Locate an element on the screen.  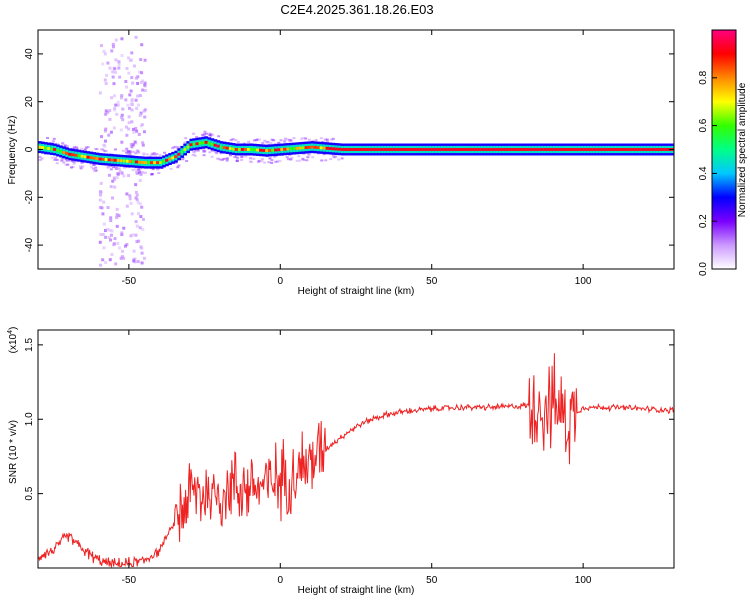
heatmap-y-tick-label: 40 is located at coordinates (29, 54).